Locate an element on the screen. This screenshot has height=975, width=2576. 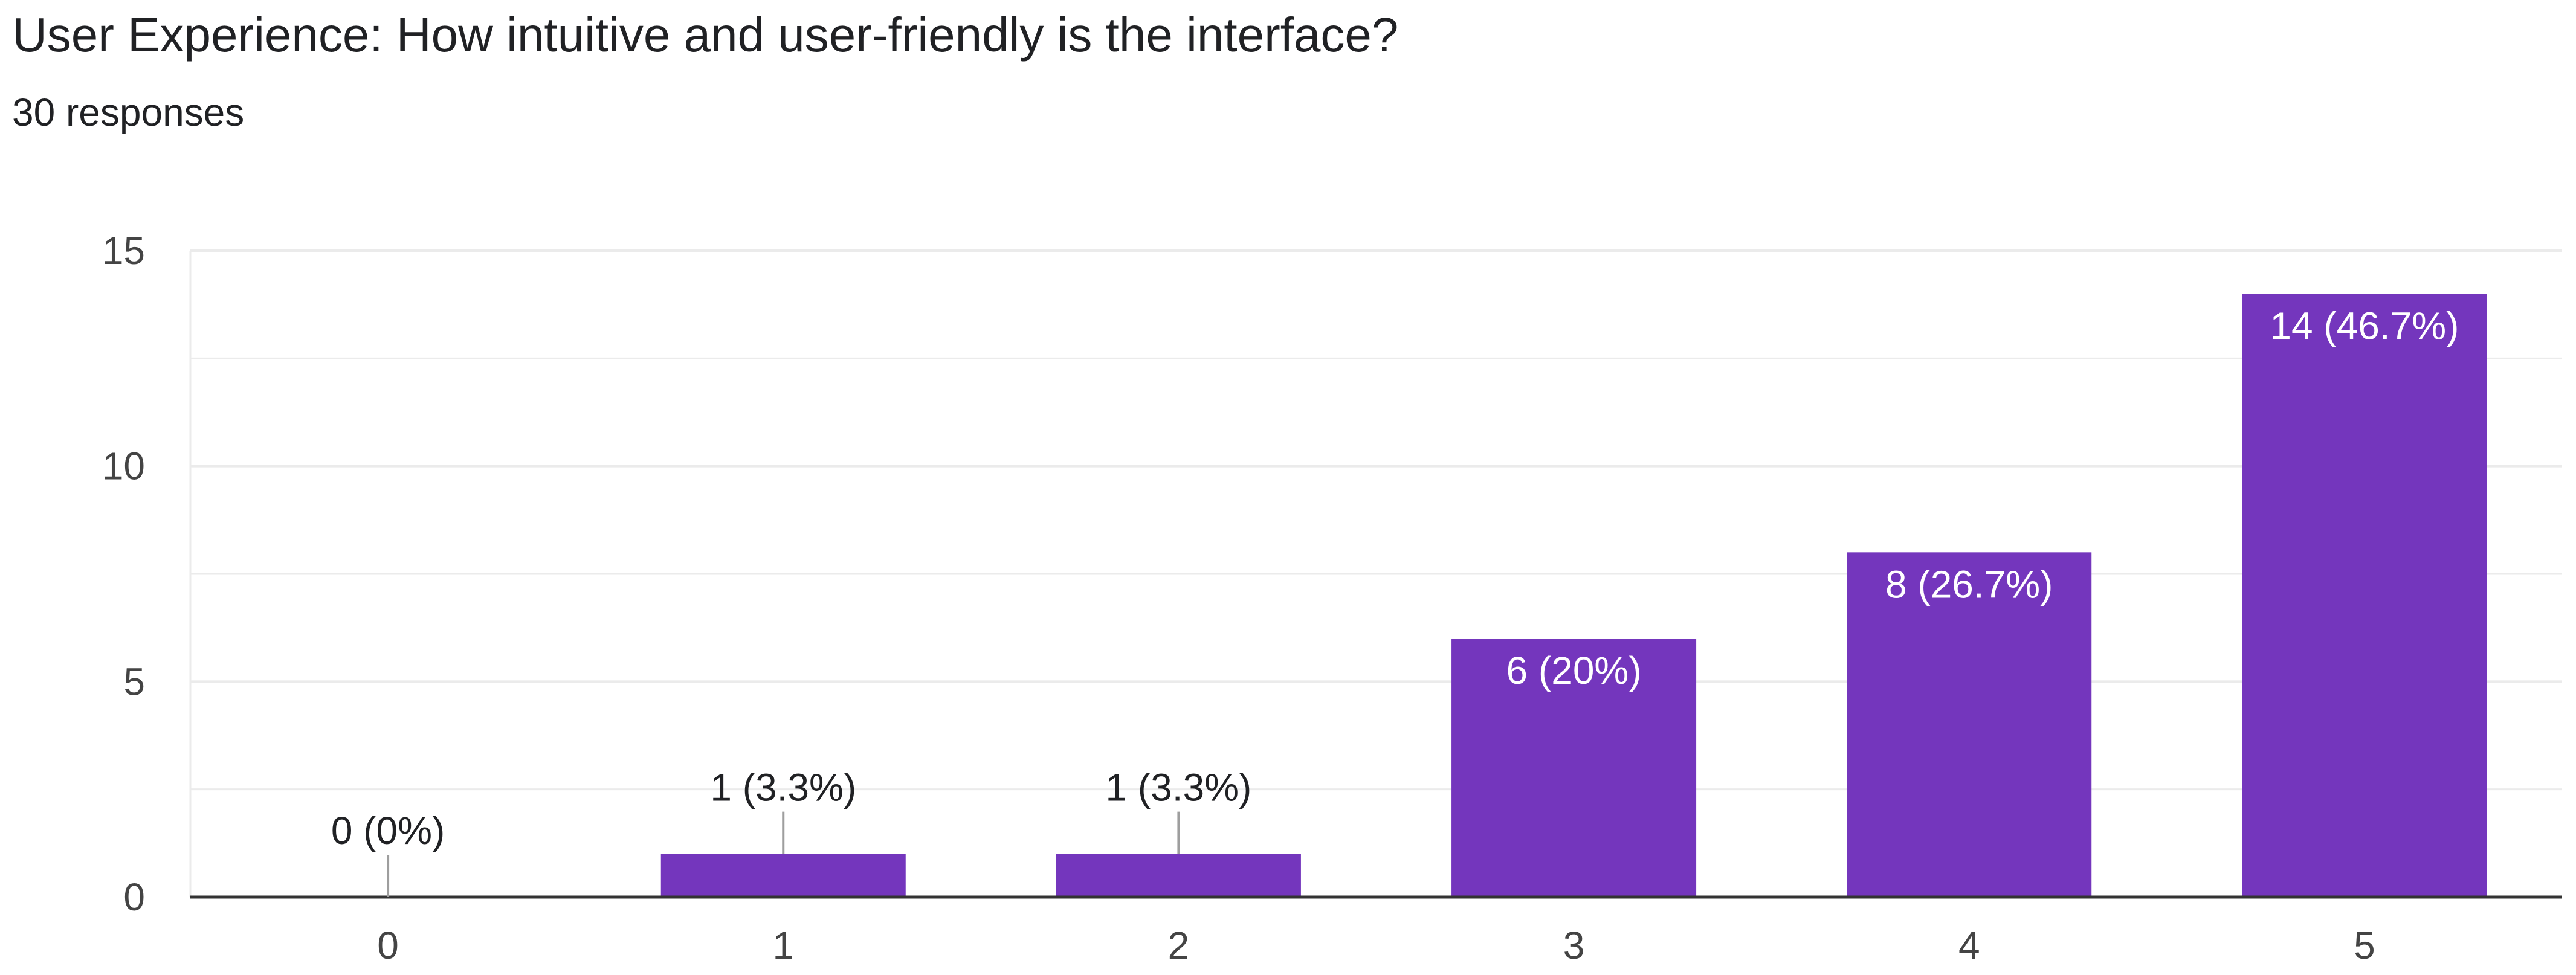
y-tick-label: 0 is located at coordinates (134, 897).